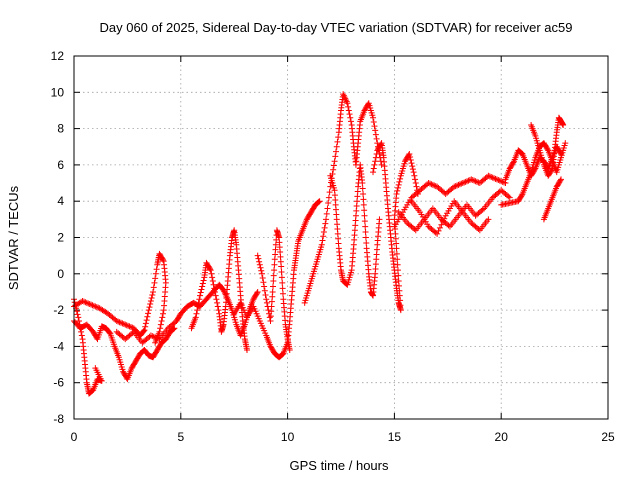  Describe the element at coordinates (552, 199) in the screenshot. I see `series-track-q` at that location.